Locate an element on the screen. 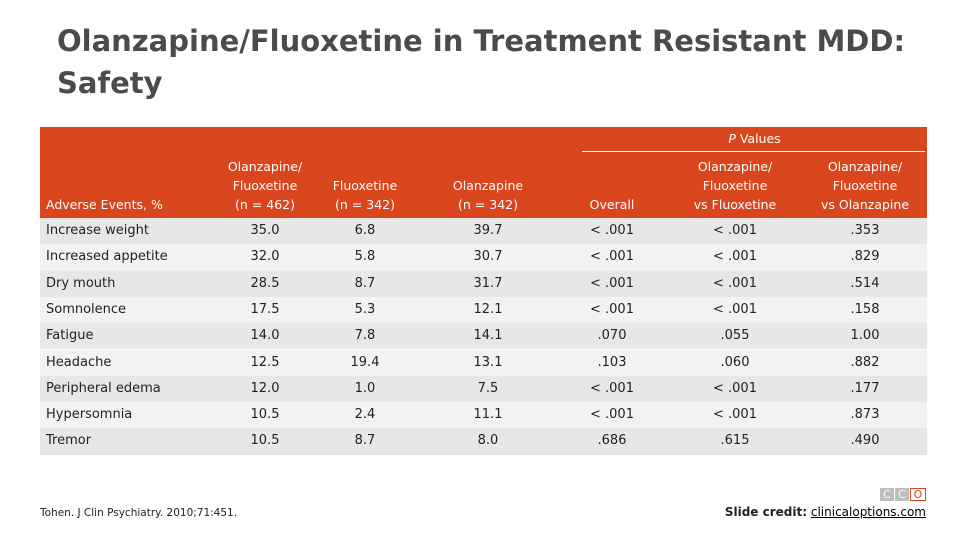 This screenshot has height=540, width=960. column-header-line: (n = 342) is located at coordinates (488, 204).